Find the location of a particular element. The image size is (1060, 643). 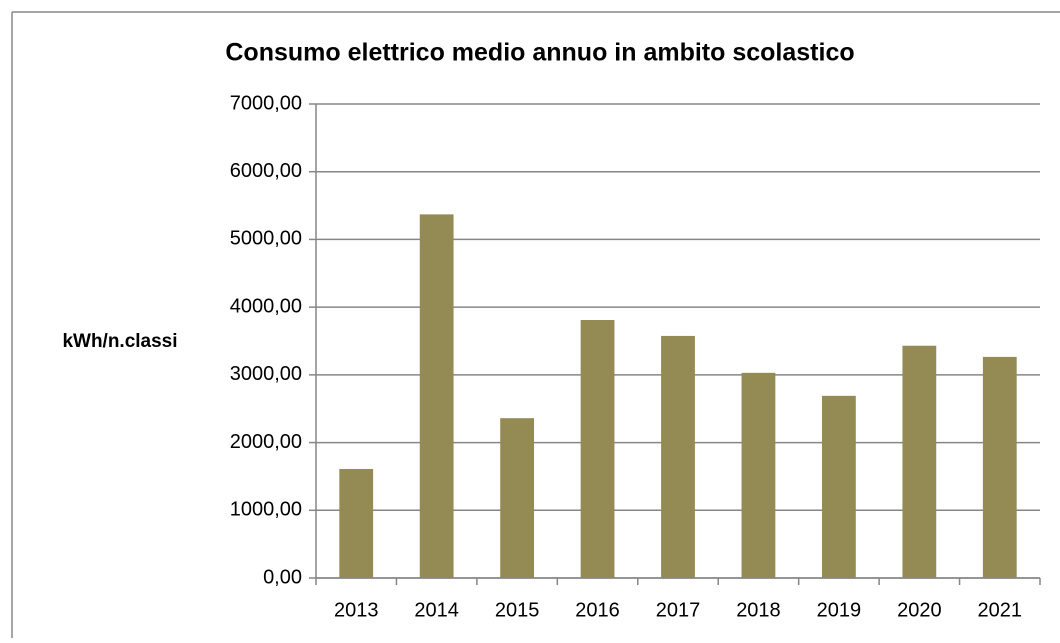

x-tick-label: 2014 is located at coordinates (436, 610).